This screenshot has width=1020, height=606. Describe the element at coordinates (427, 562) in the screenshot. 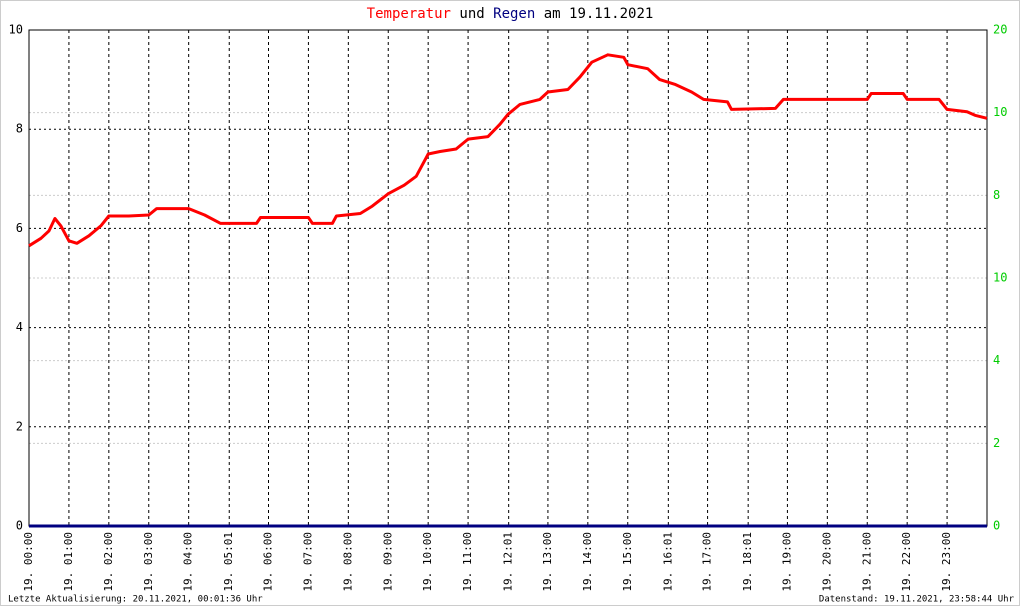

I see `x-tick-label: 19. 10:00` at that location.